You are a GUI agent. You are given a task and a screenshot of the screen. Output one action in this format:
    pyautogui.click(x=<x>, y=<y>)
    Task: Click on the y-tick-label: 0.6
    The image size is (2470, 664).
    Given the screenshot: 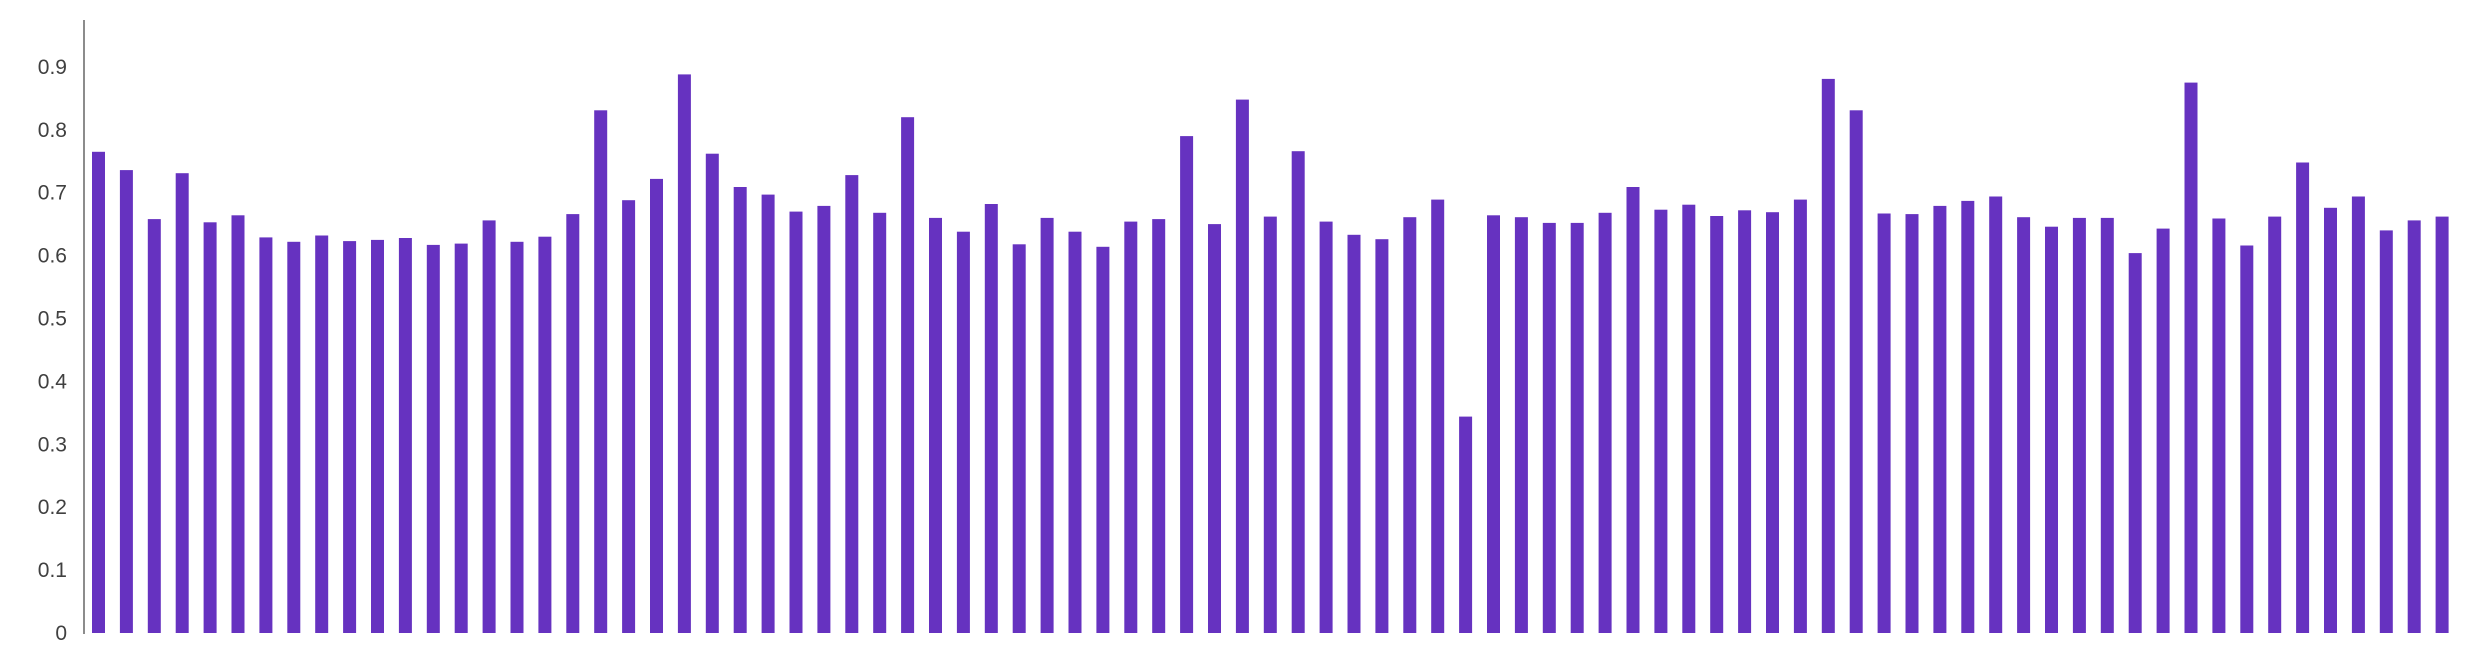 What is the action you would take?
    pyautogui.click(x=52, y=256)
    